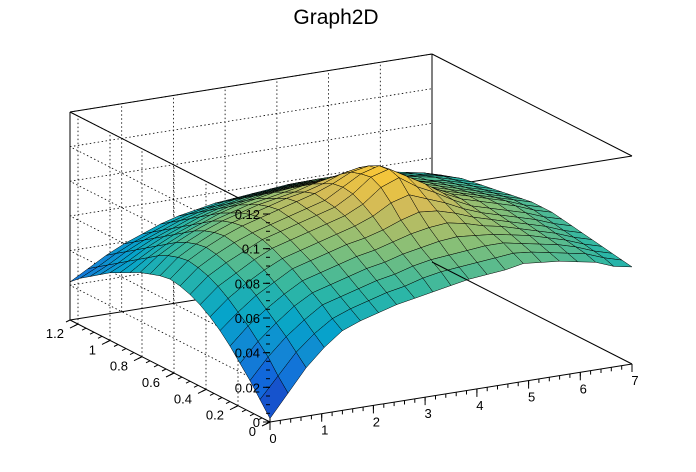 The height and width of the screenshot is (472, 696). I want to click on y-tick-label: 0.4, so click(183, 398).